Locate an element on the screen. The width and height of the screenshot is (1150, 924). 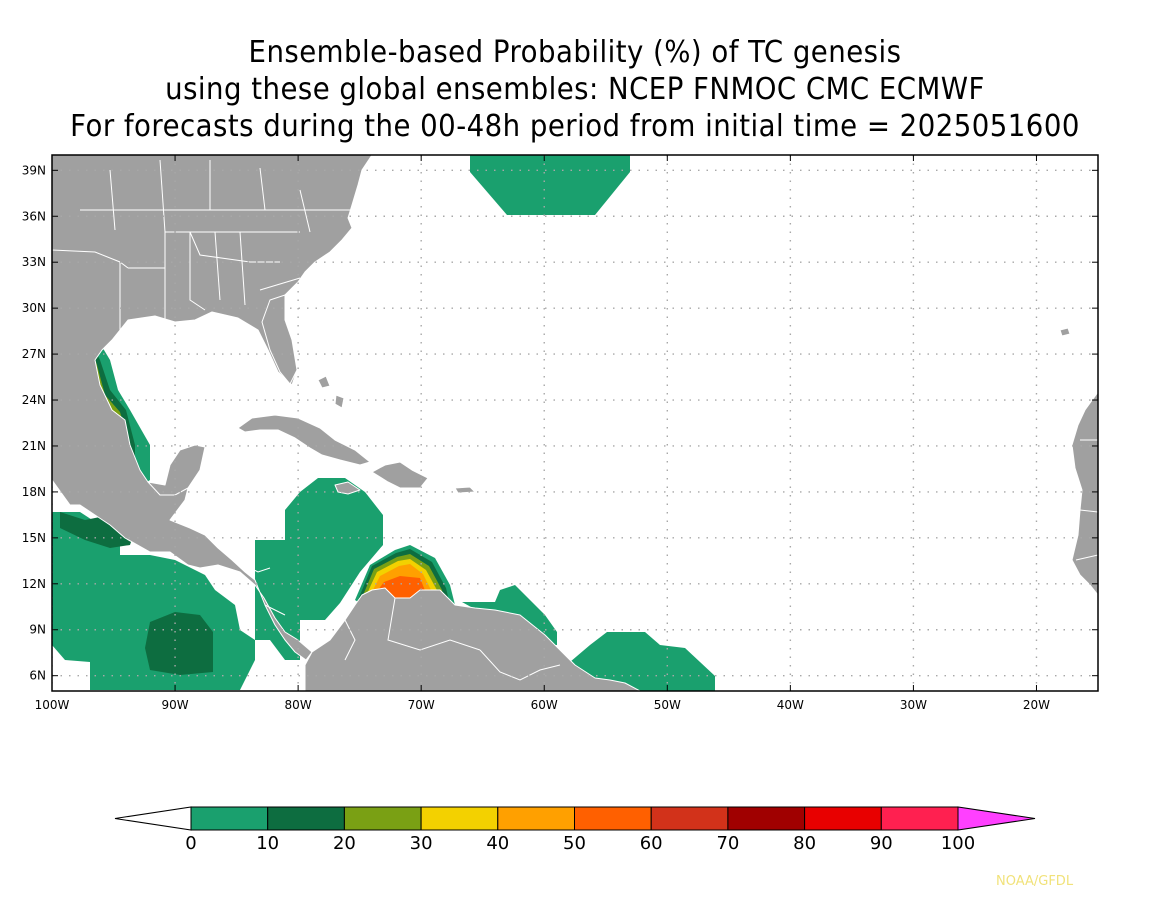
lat-tick-label: 36N is located at coordinates (34, 216).